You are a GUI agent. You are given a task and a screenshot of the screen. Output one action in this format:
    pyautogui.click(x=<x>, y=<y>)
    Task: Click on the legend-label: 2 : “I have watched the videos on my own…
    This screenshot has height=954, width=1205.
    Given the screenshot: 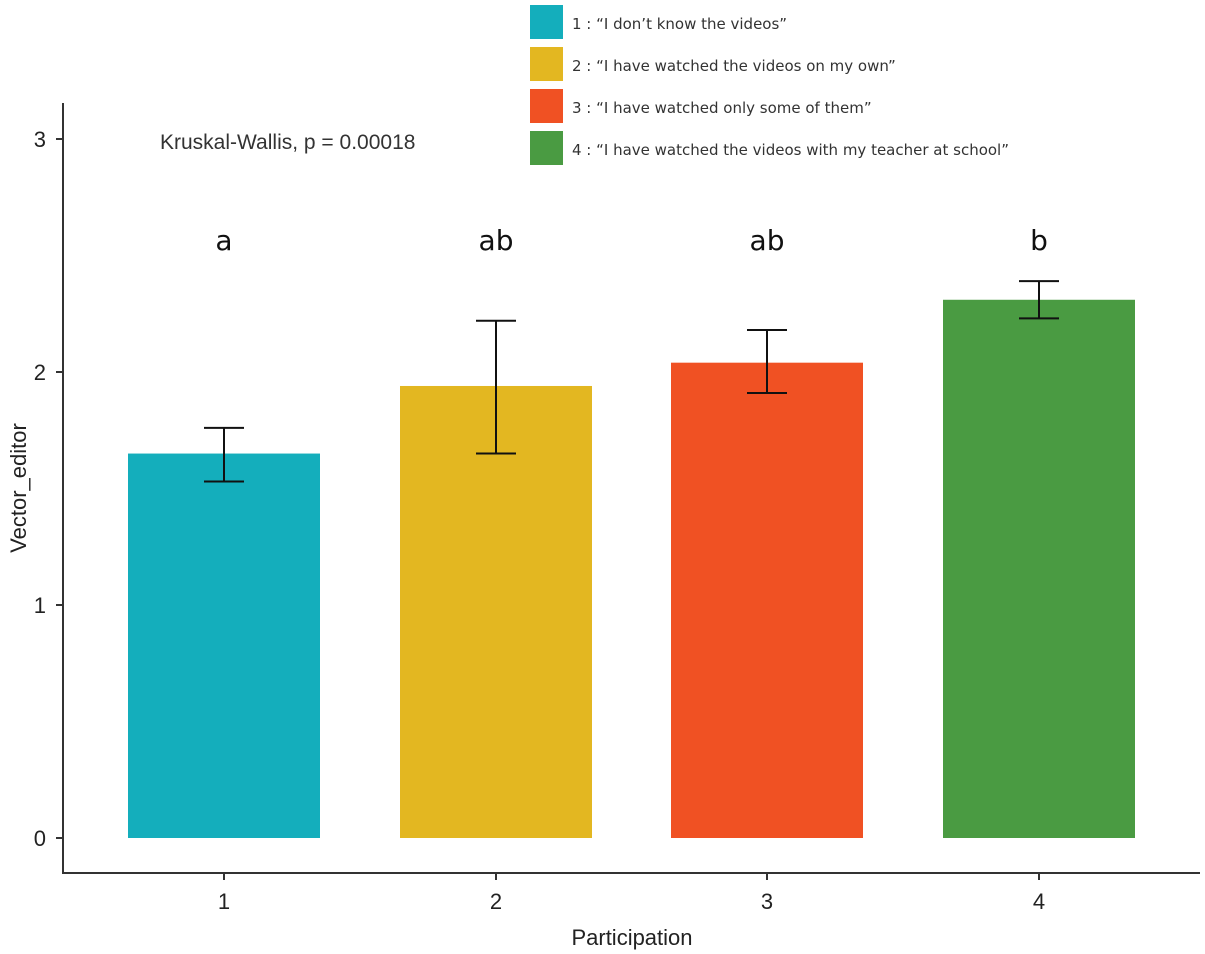 What is the action you would take?
    pyautogui.click(x=734, y=66)
    